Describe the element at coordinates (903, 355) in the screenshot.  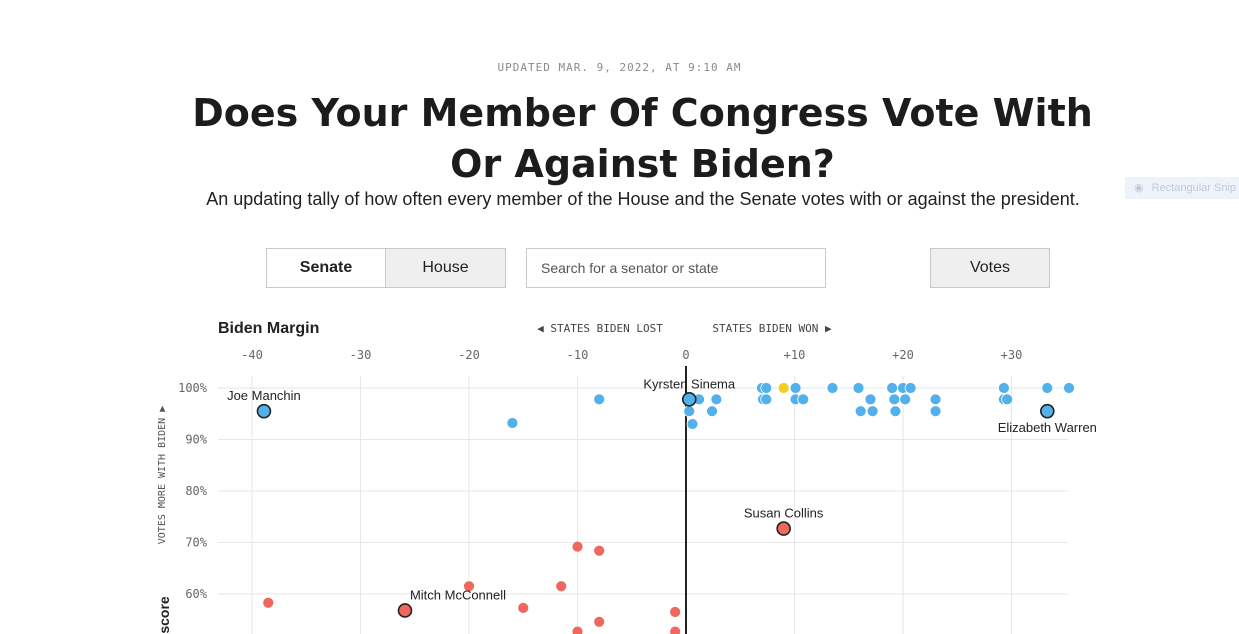
I see `x-tick-label: +20` at that location.